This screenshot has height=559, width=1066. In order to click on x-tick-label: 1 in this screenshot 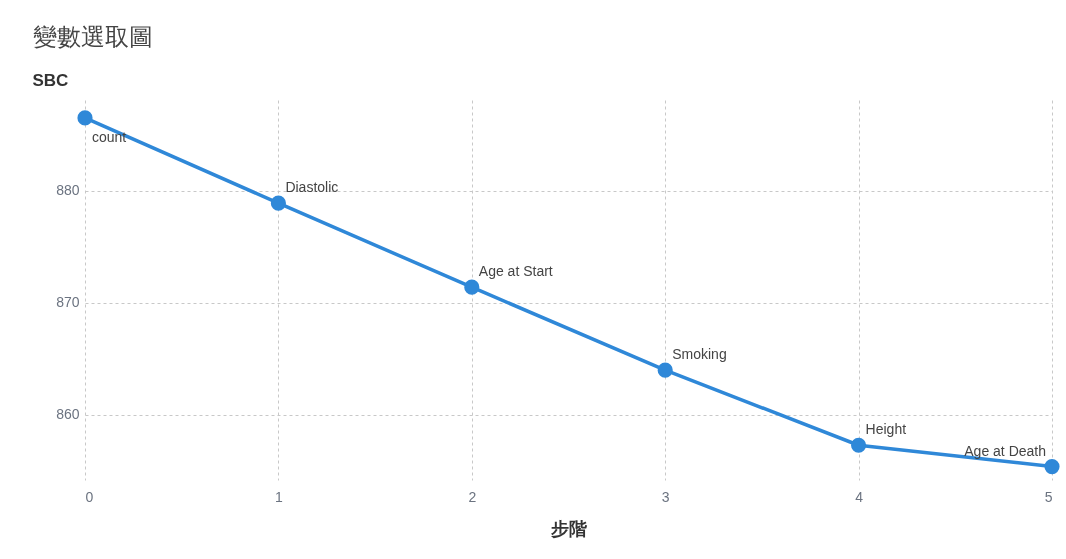, I will do `click(279, 496)`.